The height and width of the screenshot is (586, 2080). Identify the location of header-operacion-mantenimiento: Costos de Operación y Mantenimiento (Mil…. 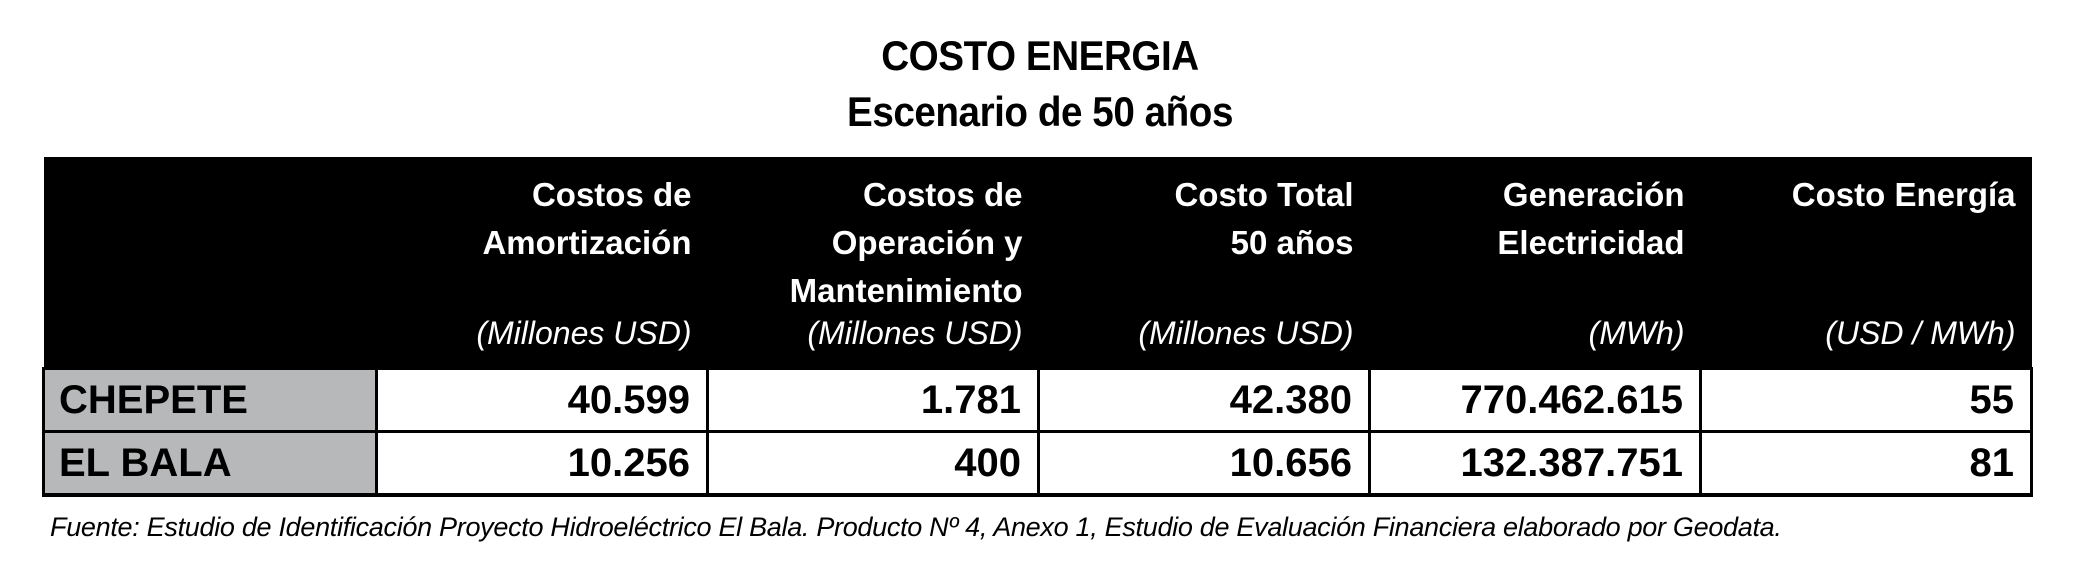
(873, 263).